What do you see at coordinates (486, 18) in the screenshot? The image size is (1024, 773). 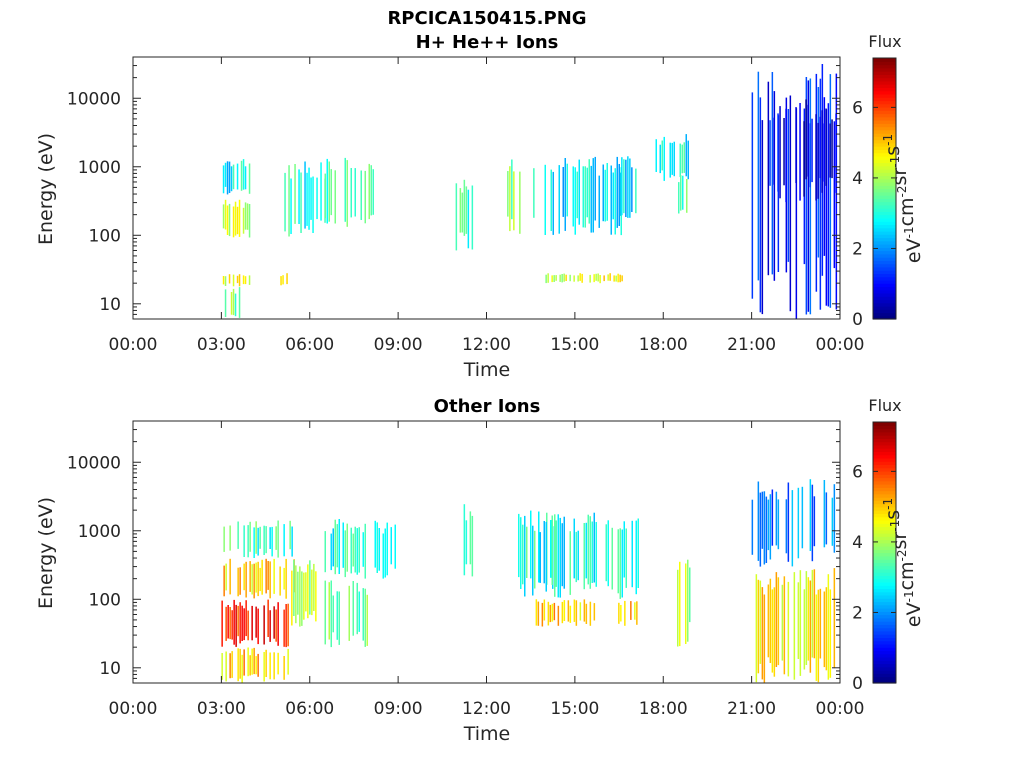 I see `figure-filename: RPCICA150415.PNG` at bounding box center [486, 18].